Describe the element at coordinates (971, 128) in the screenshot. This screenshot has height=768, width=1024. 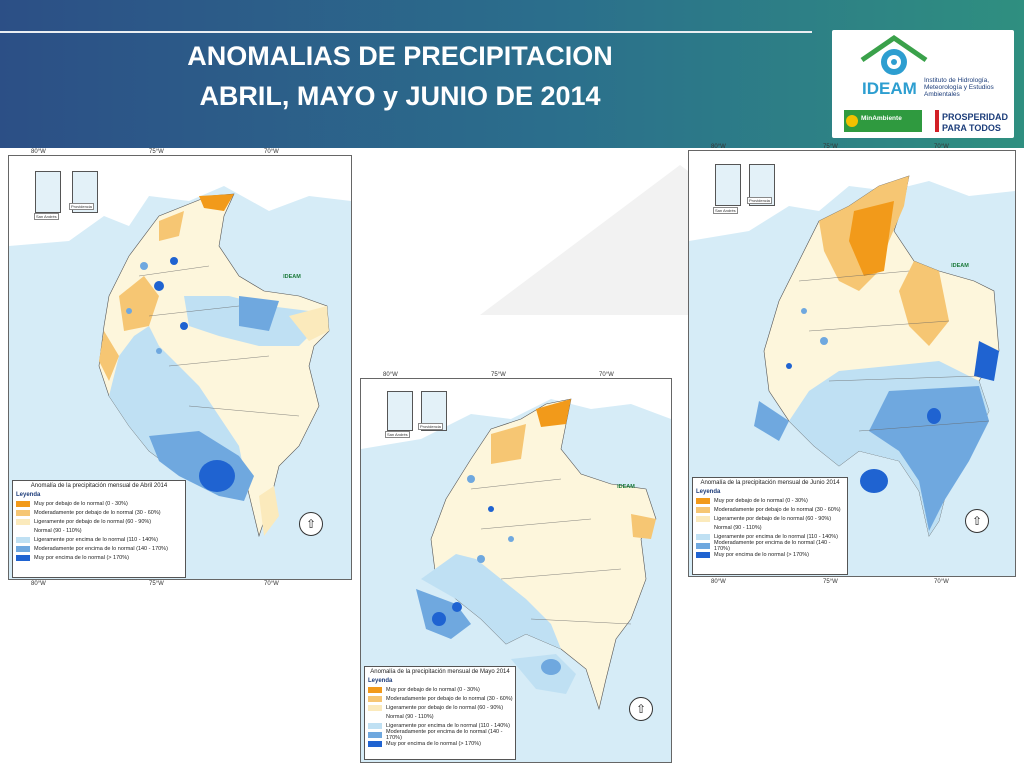
I see `prosperidad-line-2: PARA TODOS` at that location.